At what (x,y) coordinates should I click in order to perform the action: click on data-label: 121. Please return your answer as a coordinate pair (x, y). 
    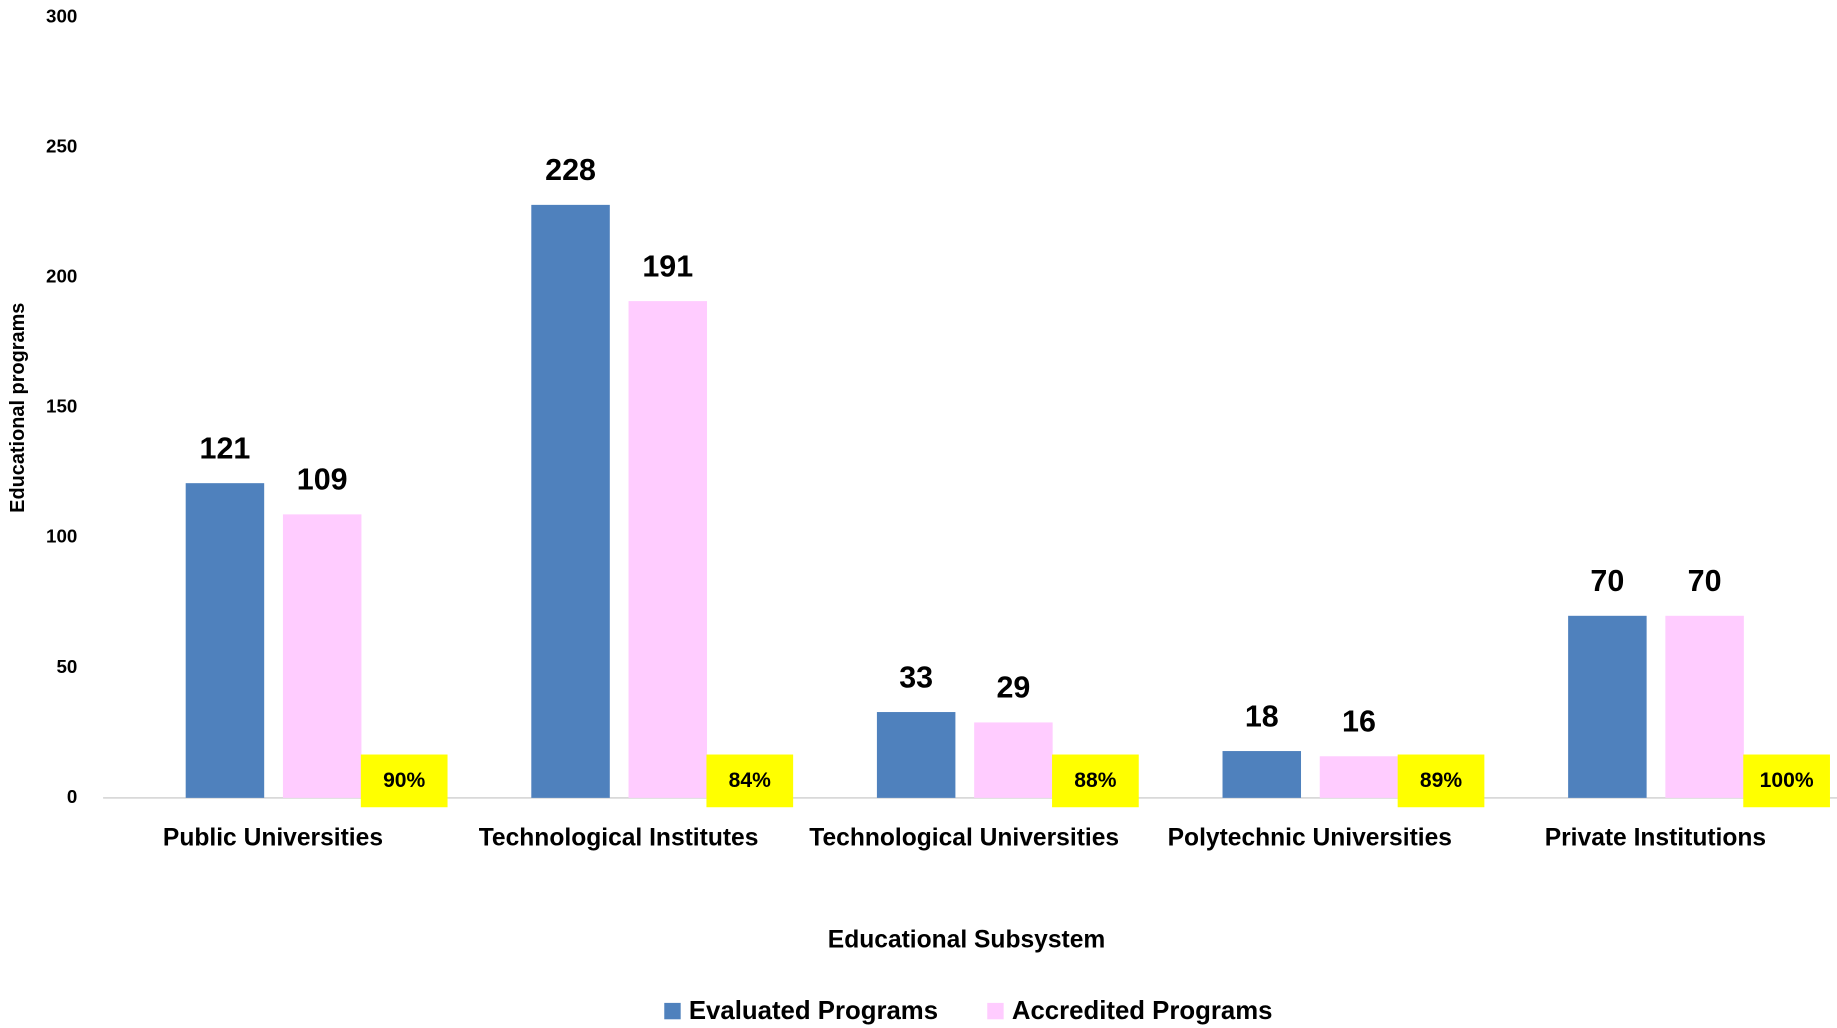
    Looking at the image, I should click on (225, 448).